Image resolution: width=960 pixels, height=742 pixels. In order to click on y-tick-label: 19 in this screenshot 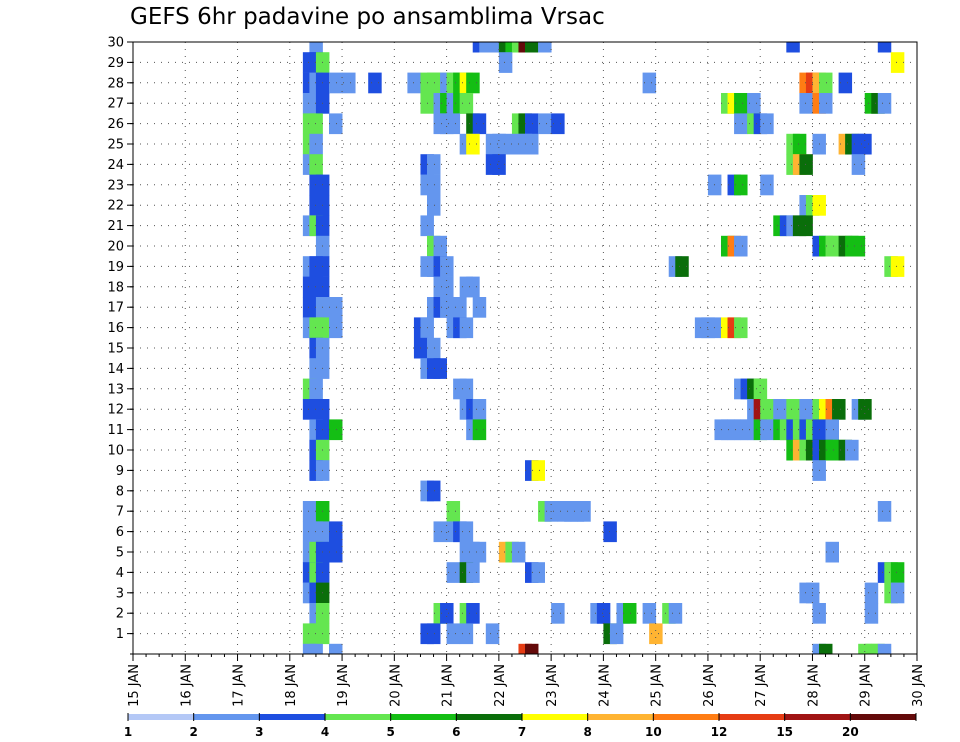, I will do `click(115, 267)`.